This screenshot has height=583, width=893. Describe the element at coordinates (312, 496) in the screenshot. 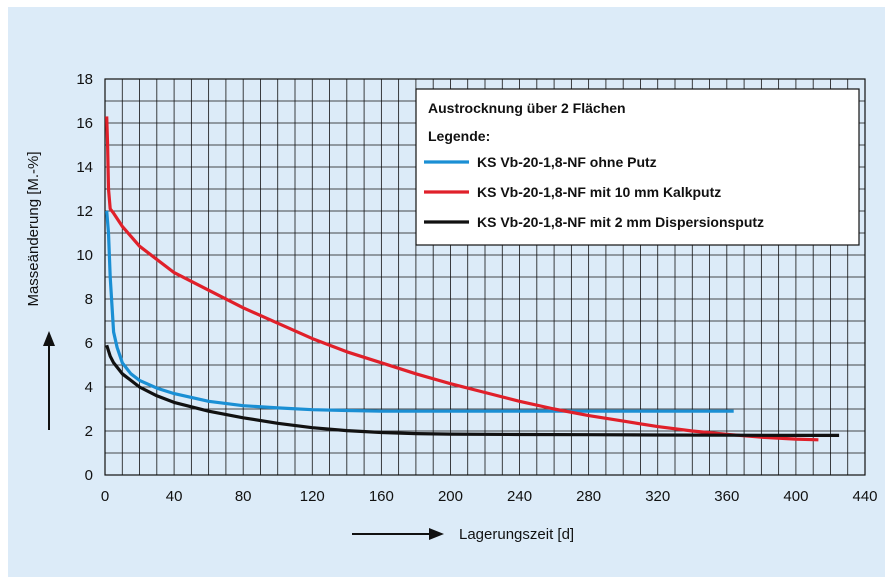

I see `x-tick-label: 120` at that location.